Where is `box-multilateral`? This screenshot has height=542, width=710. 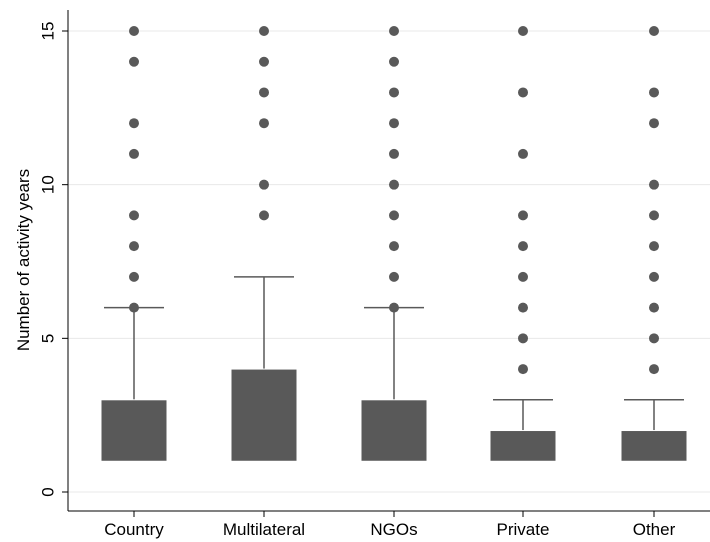
box-multilateral is located at coordinates (264, 415).